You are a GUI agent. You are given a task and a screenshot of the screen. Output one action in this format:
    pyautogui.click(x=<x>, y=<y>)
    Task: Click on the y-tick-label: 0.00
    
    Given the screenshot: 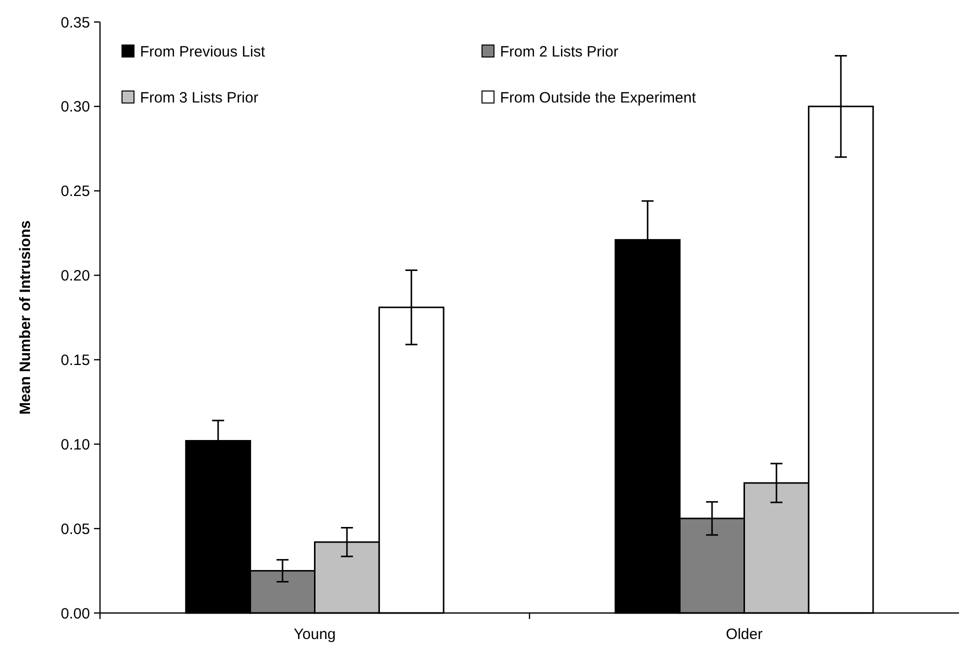 What is the action you would take?
    pyautogui.click(x=75, y=613)
    